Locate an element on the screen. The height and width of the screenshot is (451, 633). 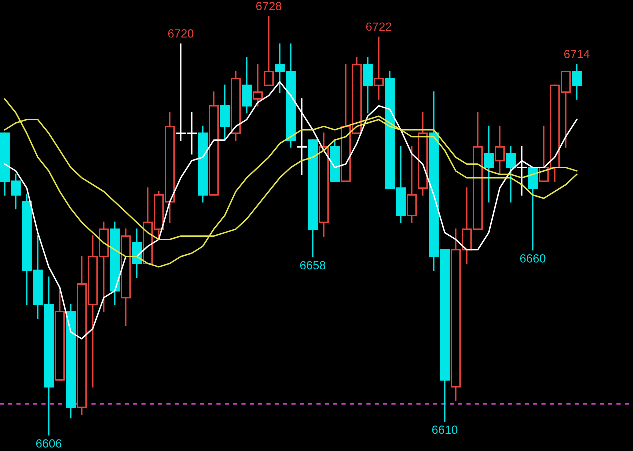
annotation: 6722 is located at coordinates (379, 27).